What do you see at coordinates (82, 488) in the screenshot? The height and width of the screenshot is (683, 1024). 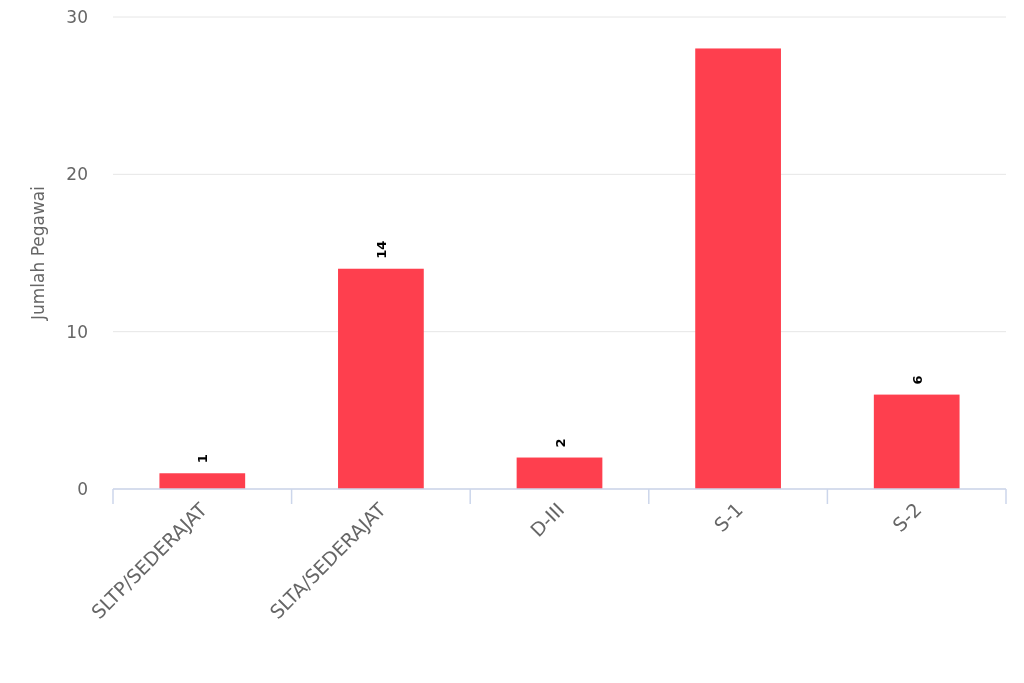 I see `y-tick-label: 0` at bounding box center [82, 488].